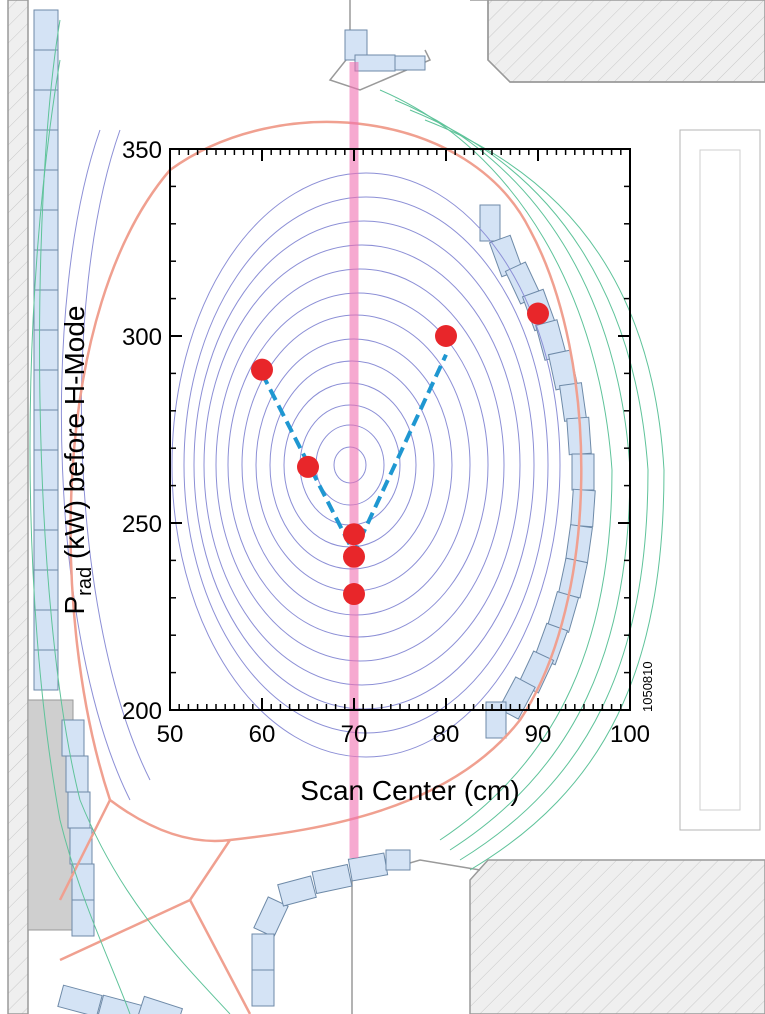 The width and height of the screenshot is (765, 1014). Describe the element at coordinates (18, 507) in the screenshot. I see `left-wall` at that location.